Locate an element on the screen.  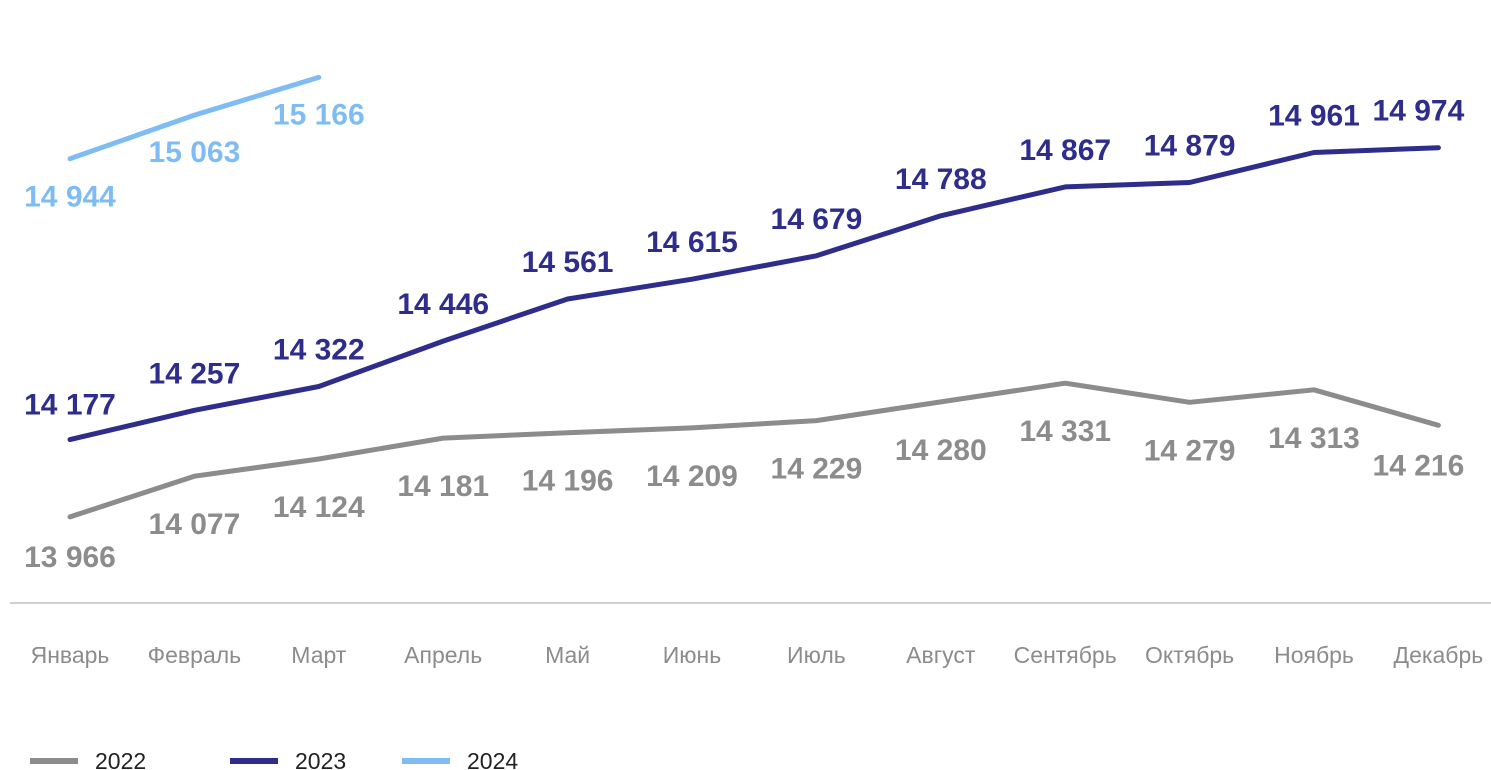
legend-label-2024: 2024 is located at coordinates (492, 759).